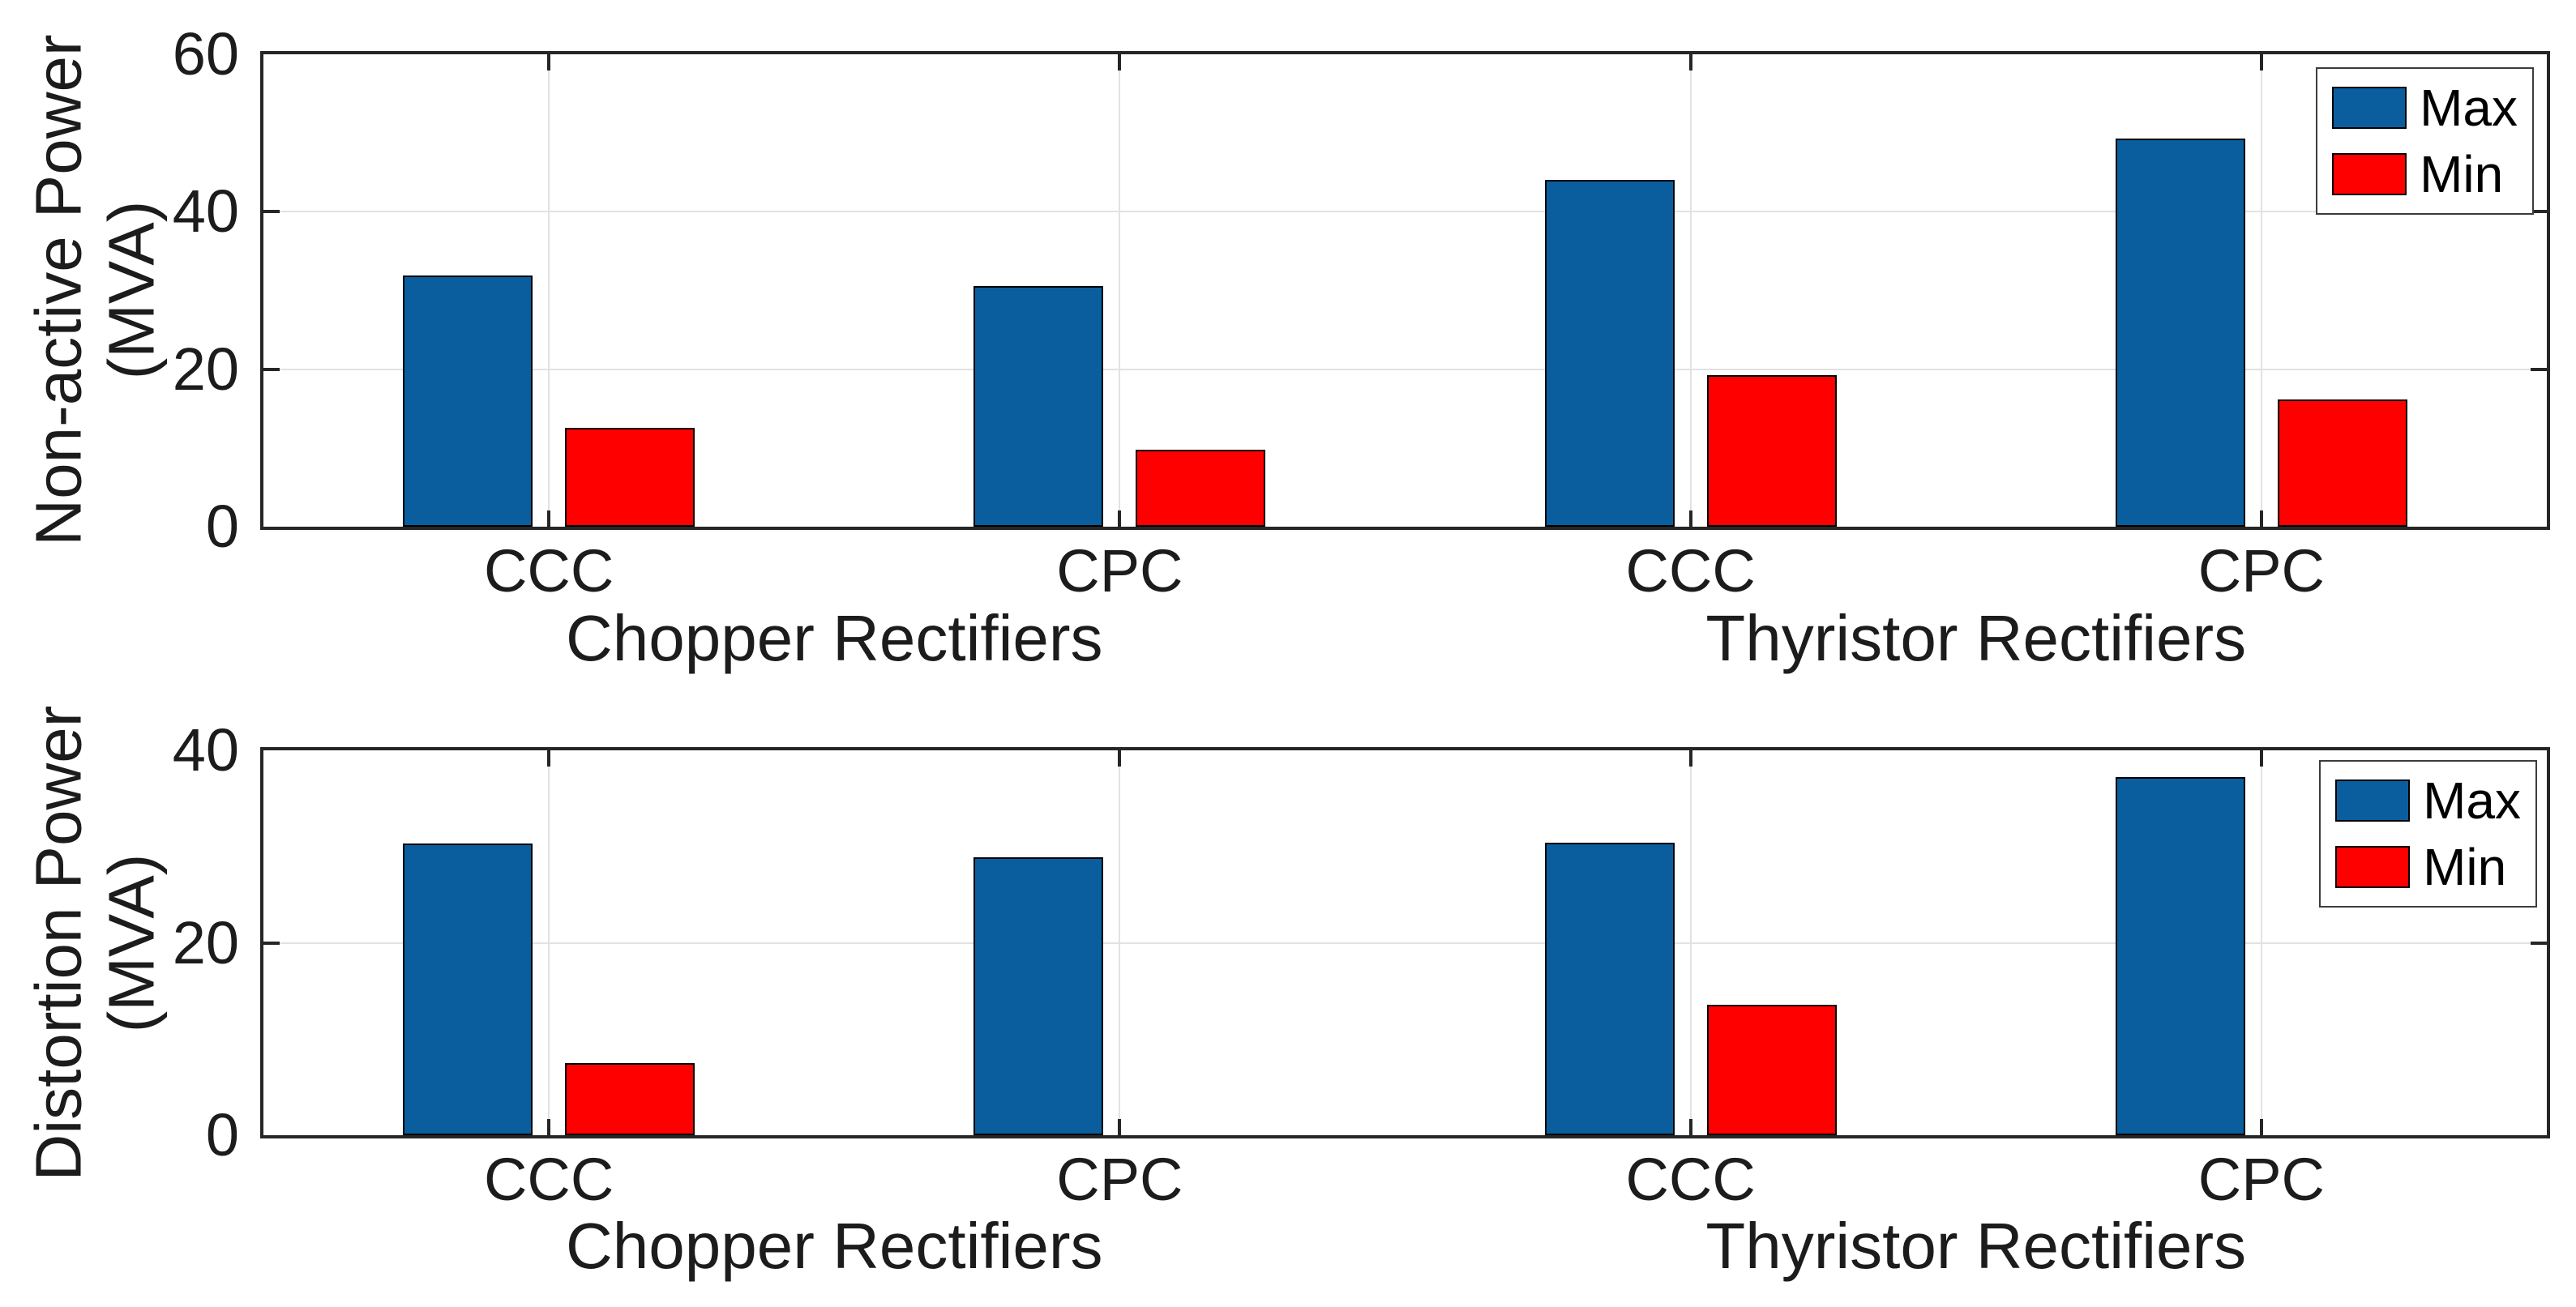 The image size is (2576, 1307). I want to click on y-axis-label: Non-active Power (MVA), so click(96, 289).